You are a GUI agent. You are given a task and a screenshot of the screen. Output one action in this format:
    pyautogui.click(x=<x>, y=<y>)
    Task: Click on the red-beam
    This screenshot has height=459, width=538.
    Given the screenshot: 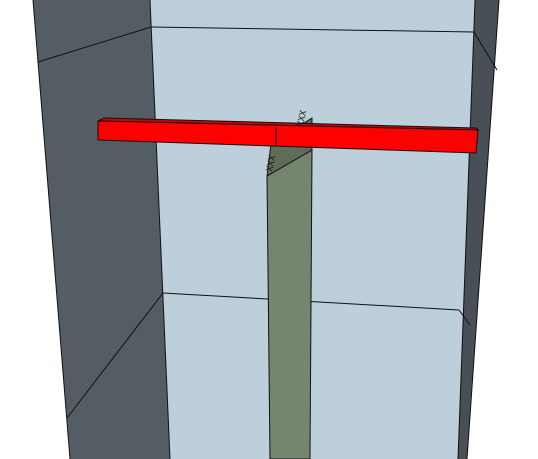 What is the action you would take?
    pyautogui.click(x=288, y=135)
    